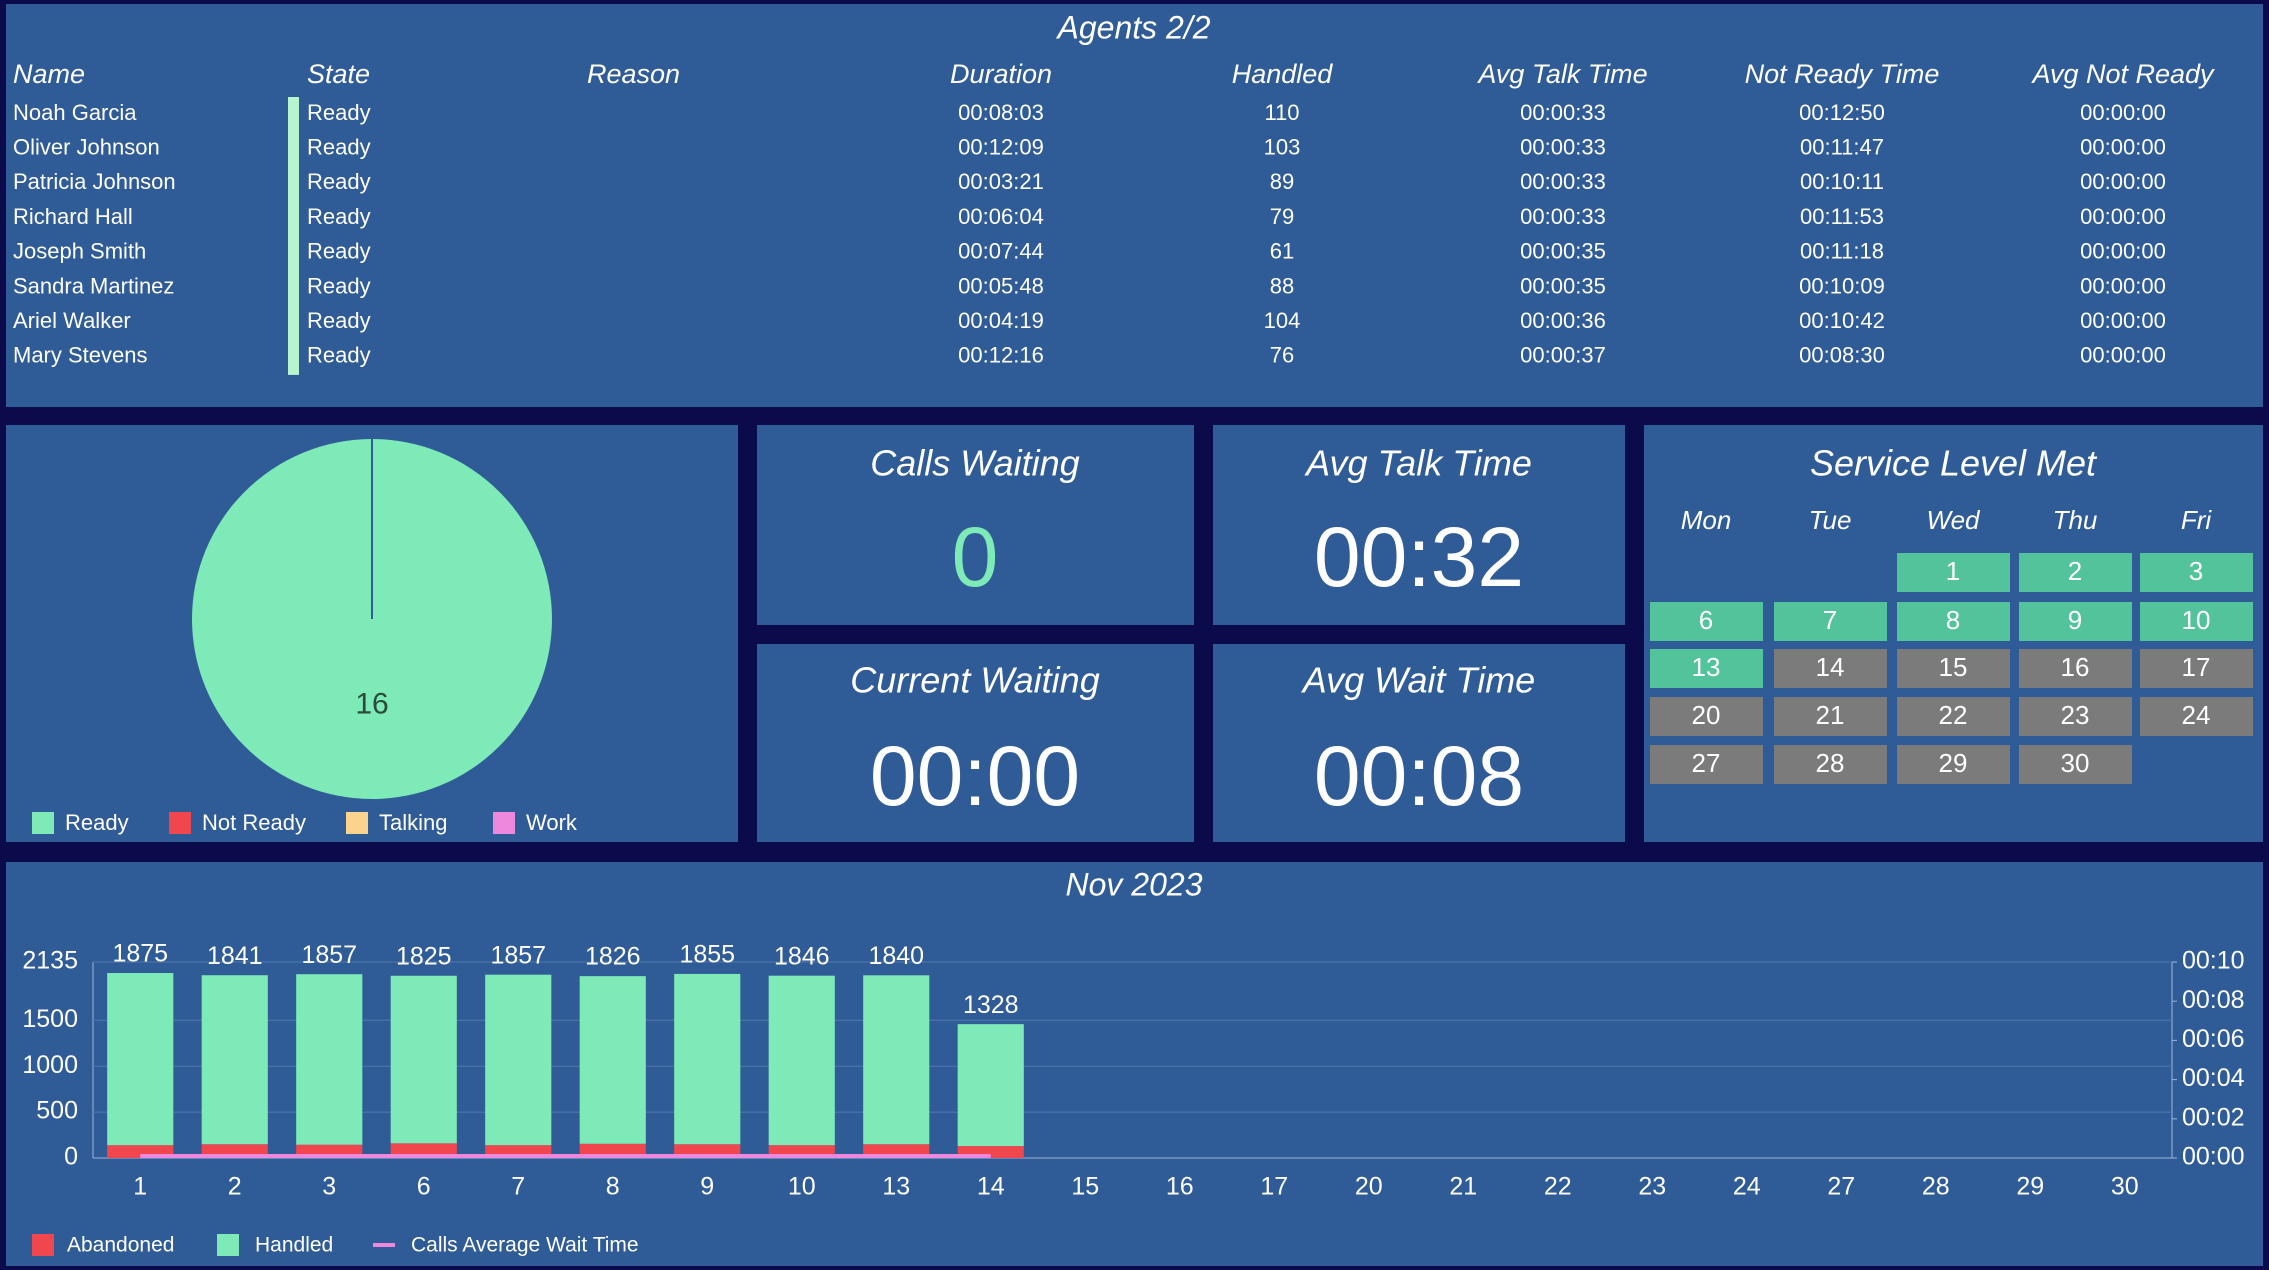 The height and width of the screenshot is (1270, 2269). What do you see at coordinates (1953, 715) in the screenshot?
I see `day-number: 22` at bounding box center [1953, 715].